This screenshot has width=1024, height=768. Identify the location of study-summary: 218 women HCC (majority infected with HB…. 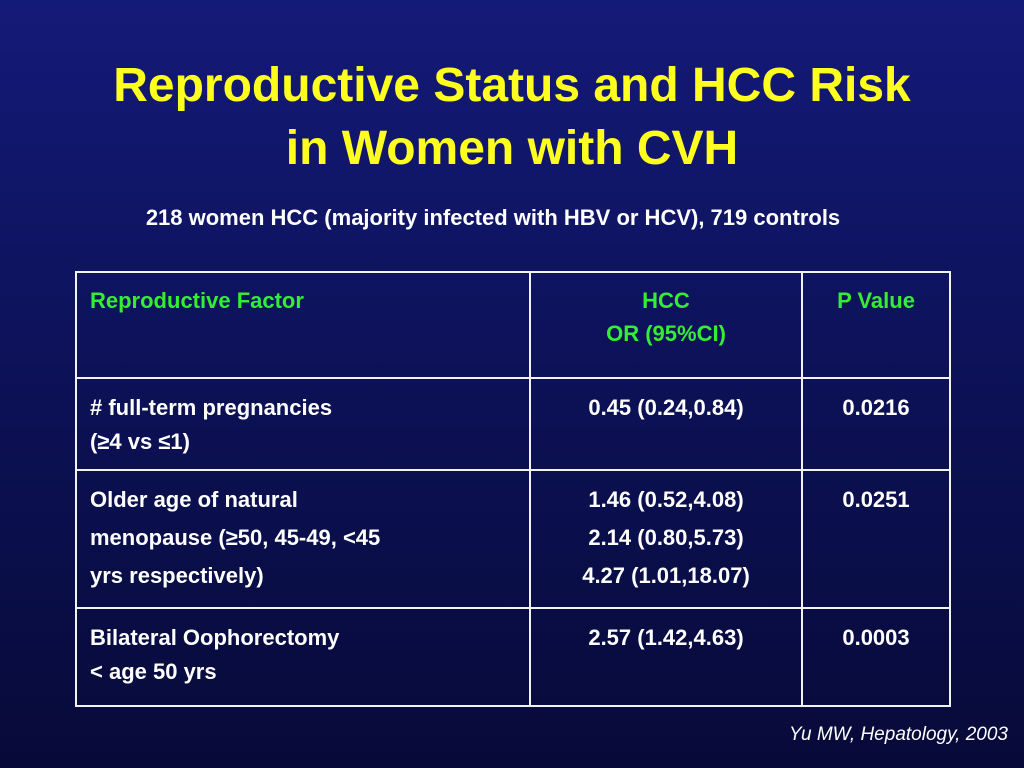
(493, 217).